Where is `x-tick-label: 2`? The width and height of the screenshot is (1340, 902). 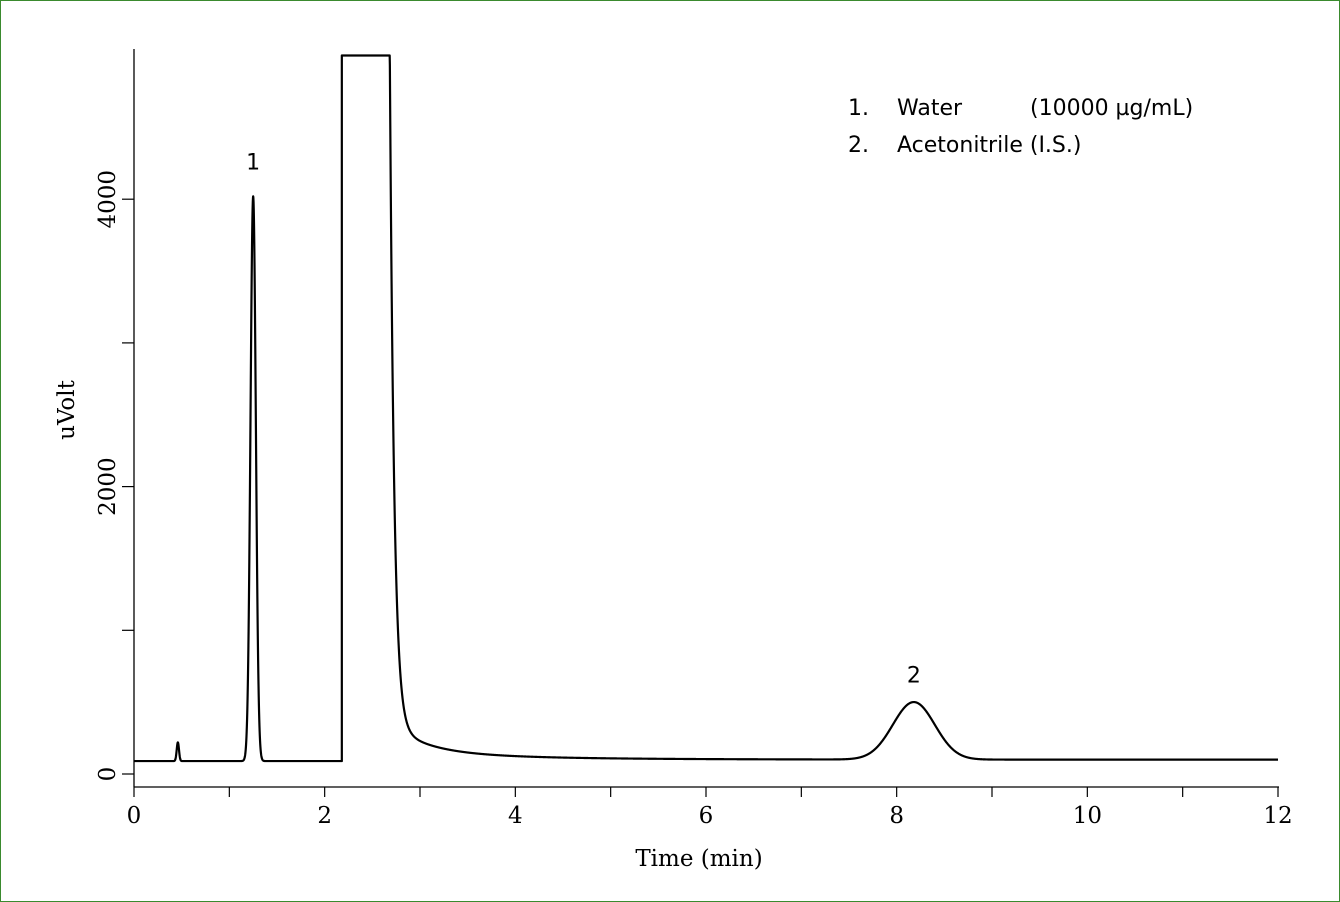 x-tick-label: 2 is located at coordinates (324, 816).